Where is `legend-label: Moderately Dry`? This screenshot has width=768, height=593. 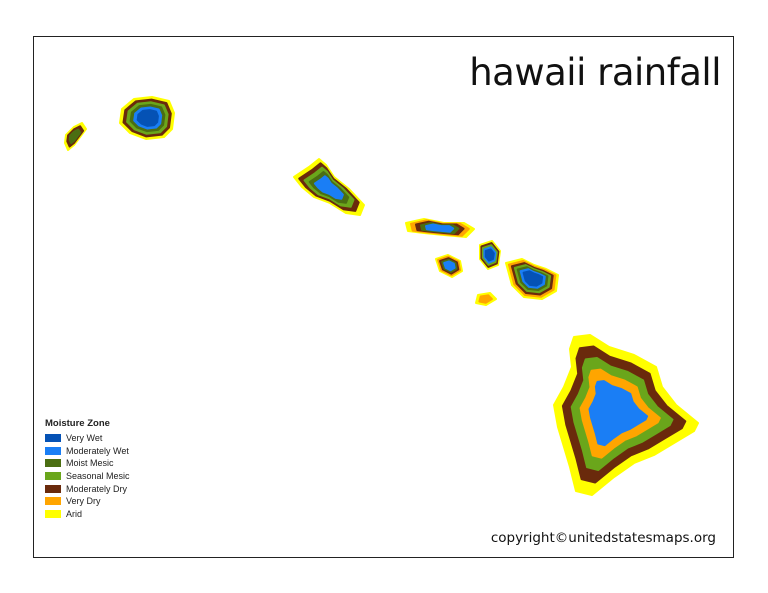
legend-label: Moderately Dry is located at coordinates (97, 488).